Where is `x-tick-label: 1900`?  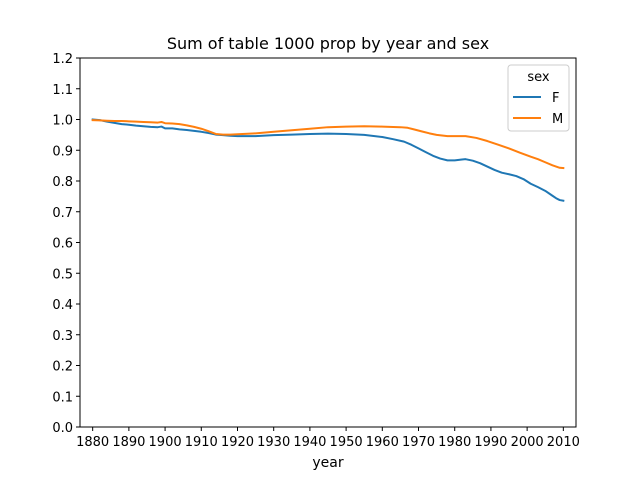
x-tick-label: 1900 is located at coordinates (165, 442).